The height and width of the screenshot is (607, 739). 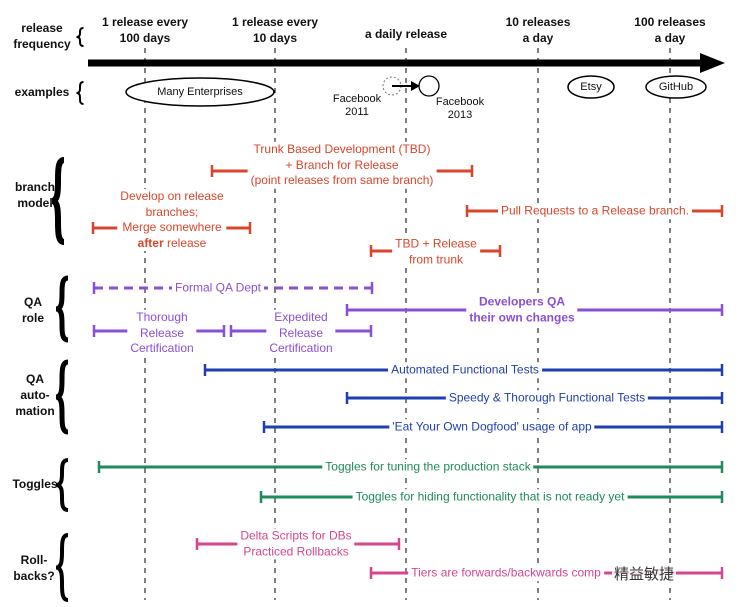 What do you see at coordinates (492, 427) in the screenshot?
I see `span--eat-your-own-dogfood-usage-of-app-label: 'Eat Your Own Dogfood' usage of app` at bounding box center [492, 427].